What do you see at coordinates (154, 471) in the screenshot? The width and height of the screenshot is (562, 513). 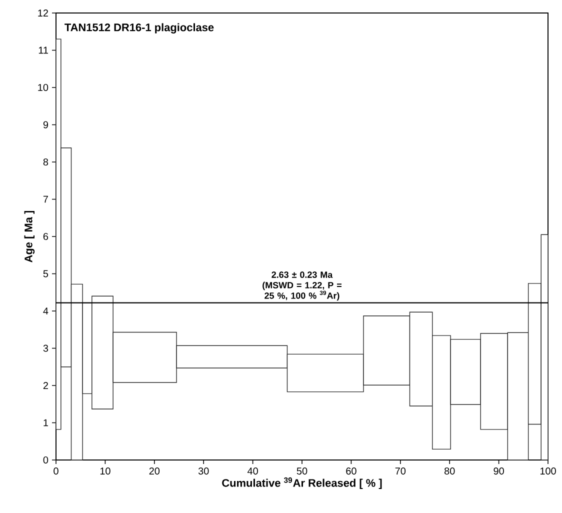 I see `x-tick-label: 20` at bounding box center [154, 471].